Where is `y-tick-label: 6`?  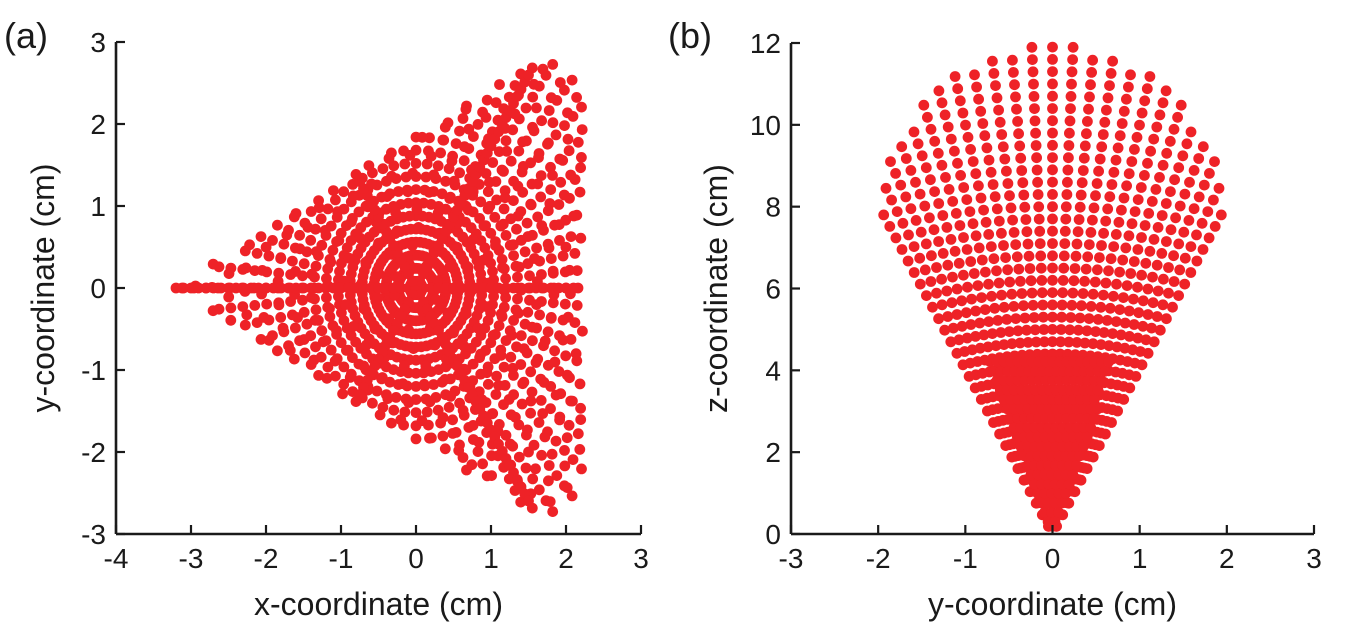
y-tick-label: 6 is located at coordinates (773, 289).